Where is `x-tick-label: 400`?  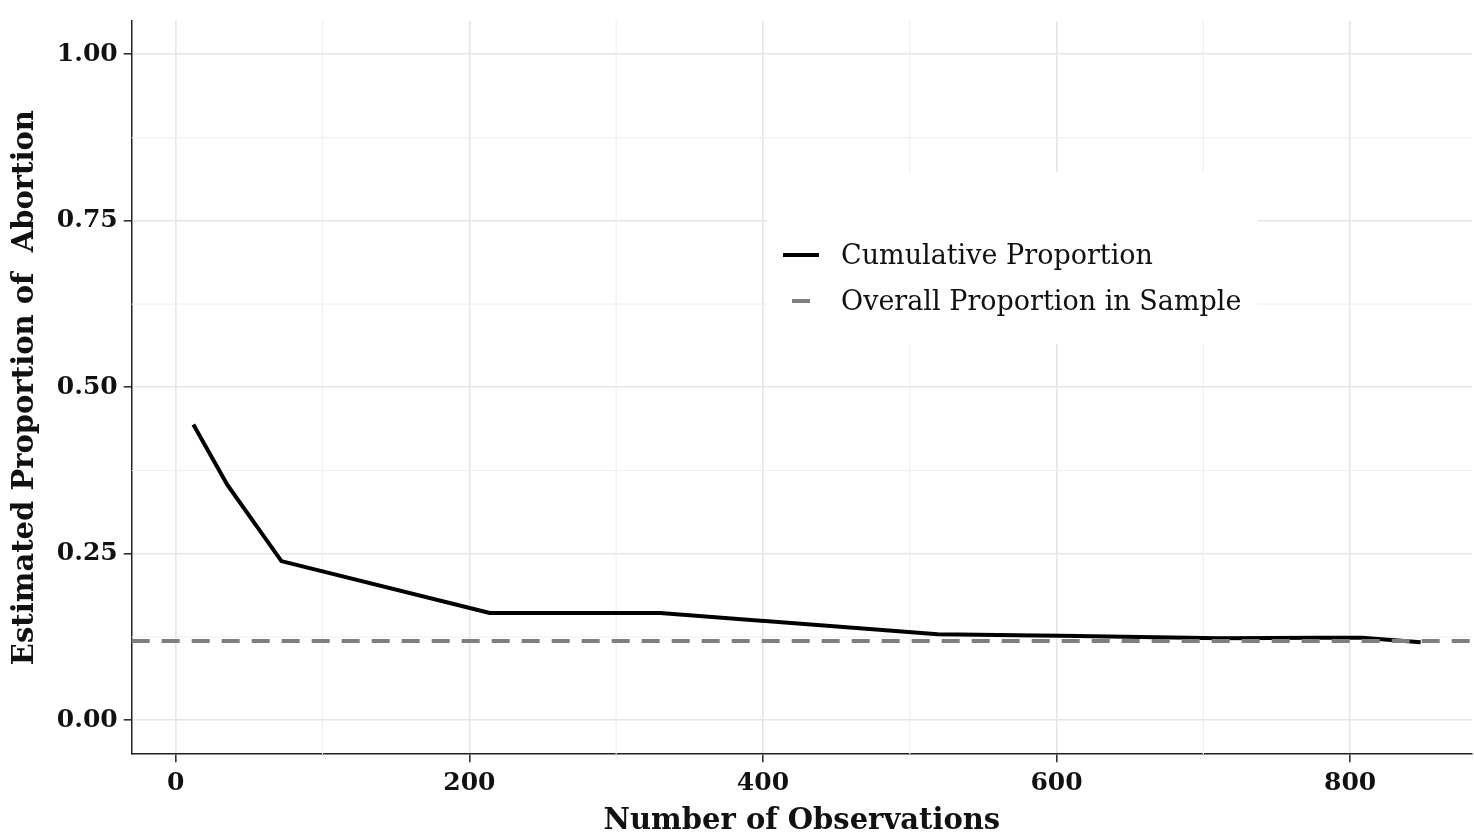 x-tick-label: 400 is located at coordinates (763, 781).